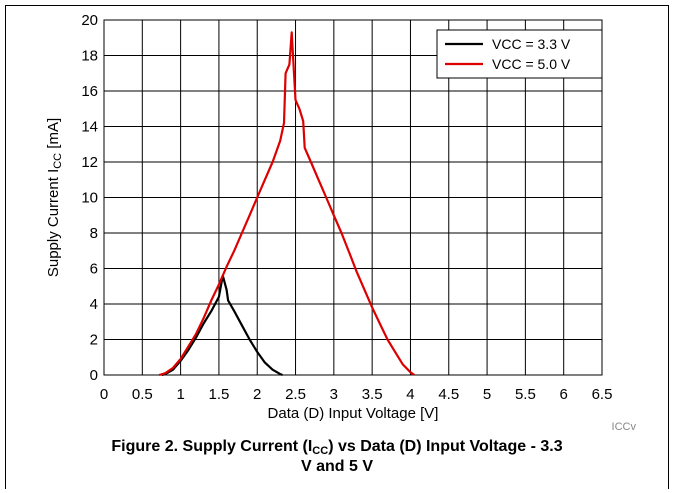  I want to click on y-tick-labels: 0 2 4 6 8 10 12 14 16 18 20, so click(89, 198).